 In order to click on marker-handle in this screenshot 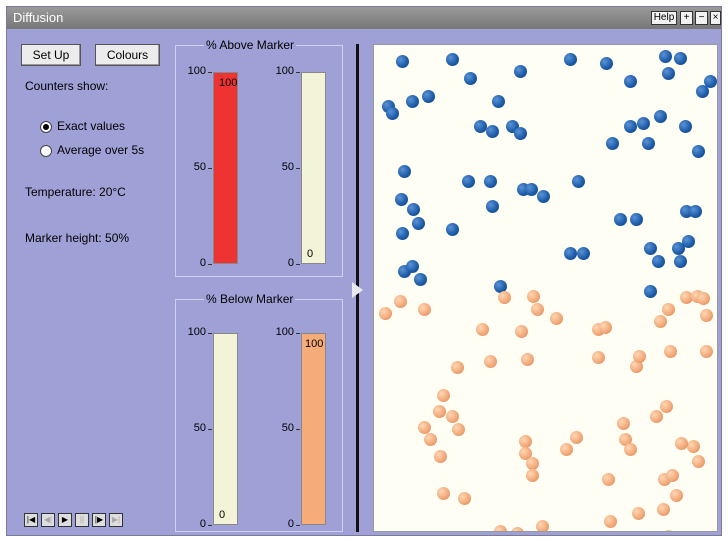, I will do `click(357, 290)`.